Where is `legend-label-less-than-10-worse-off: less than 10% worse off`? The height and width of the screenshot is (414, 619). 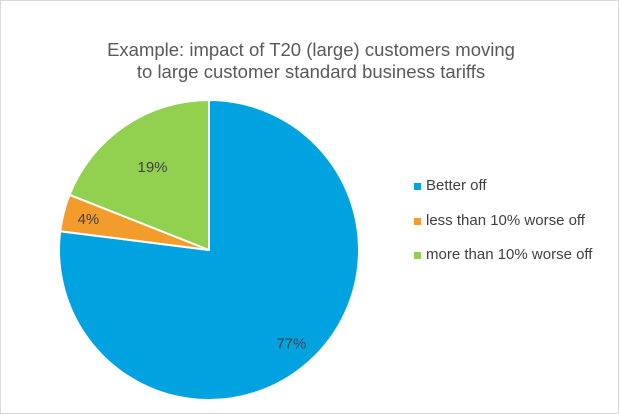 legend-label-less-than-10-worse-off: less than 10% worse off is located at coordinates (505, 220).